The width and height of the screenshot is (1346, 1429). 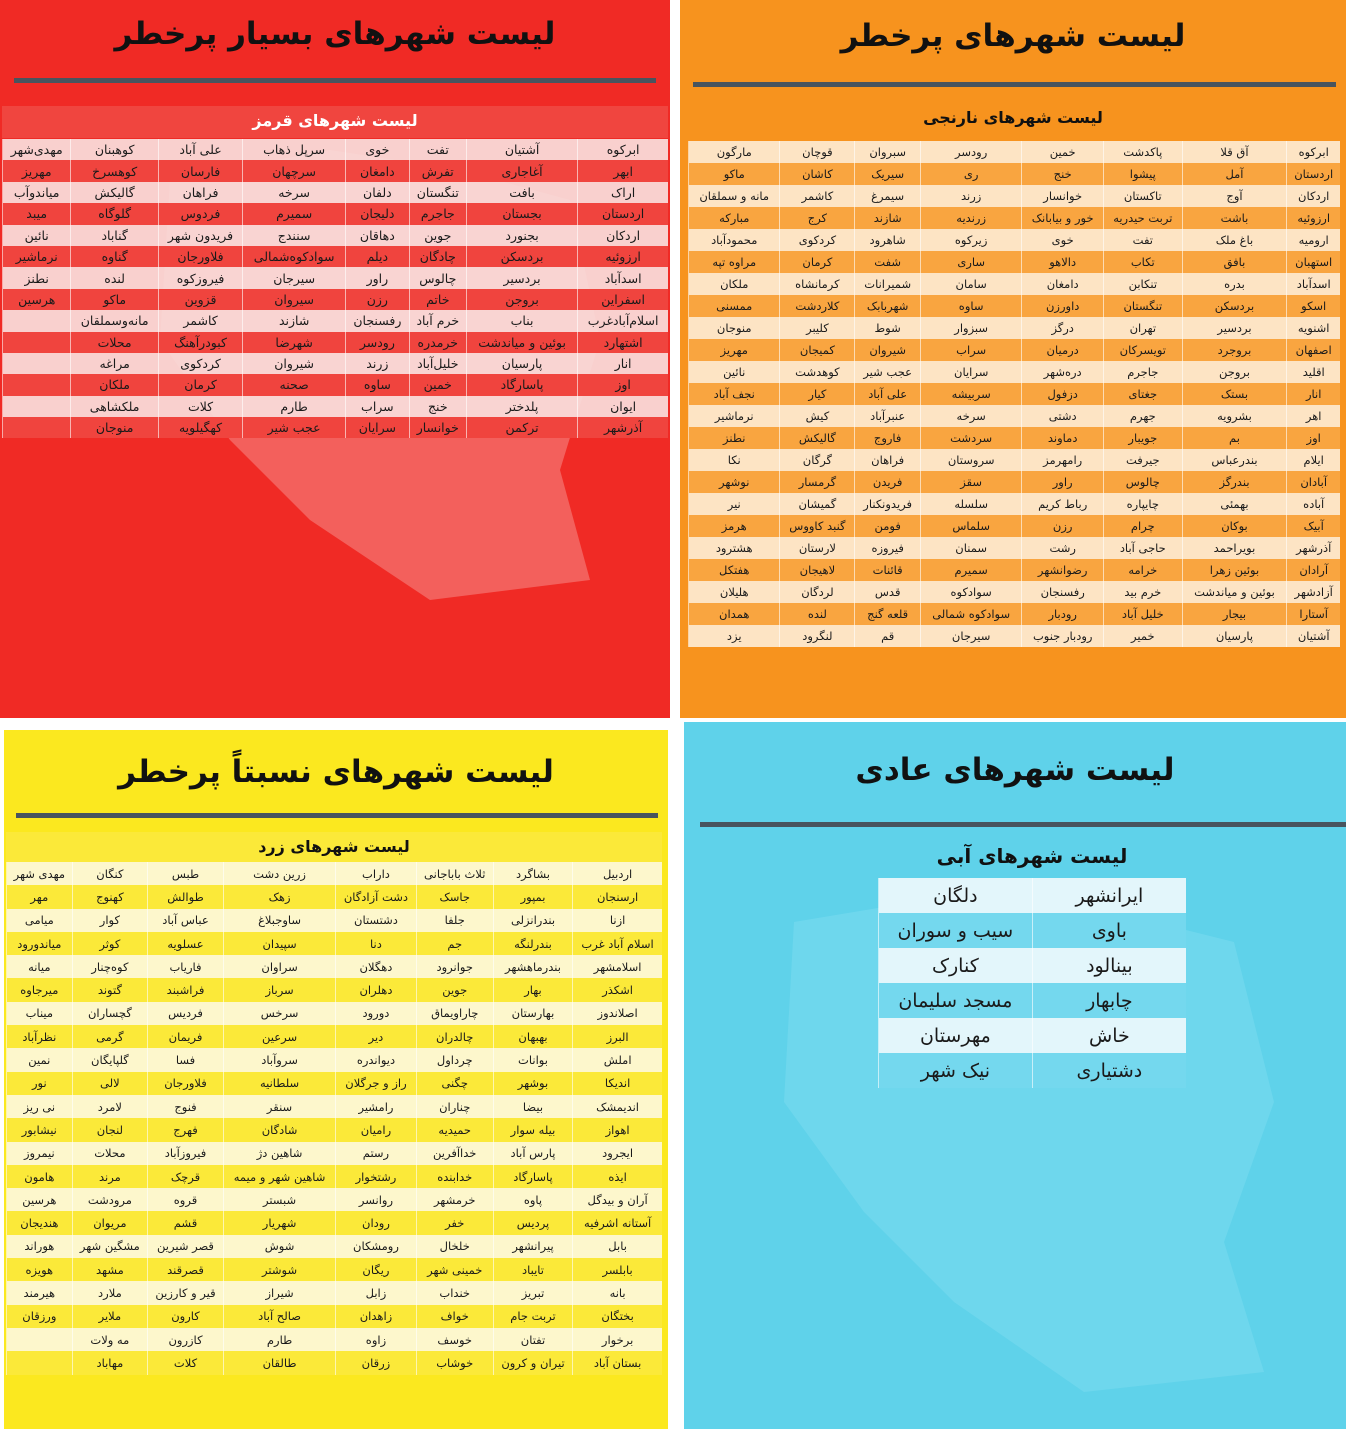 I want to click on city-cell: ابهر, so click(x=622, y=171).